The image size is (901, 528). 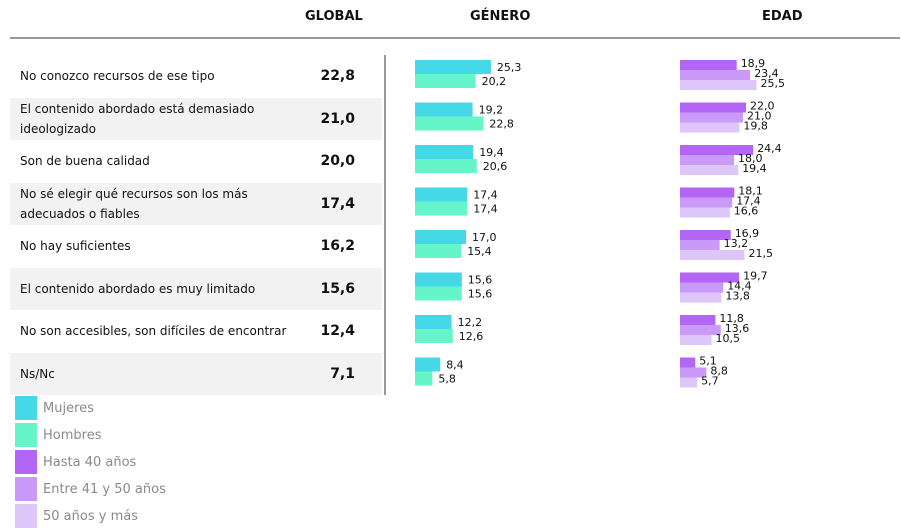 I want to click on legend-label: Hasta 40 años, so click(x=90, y=462).